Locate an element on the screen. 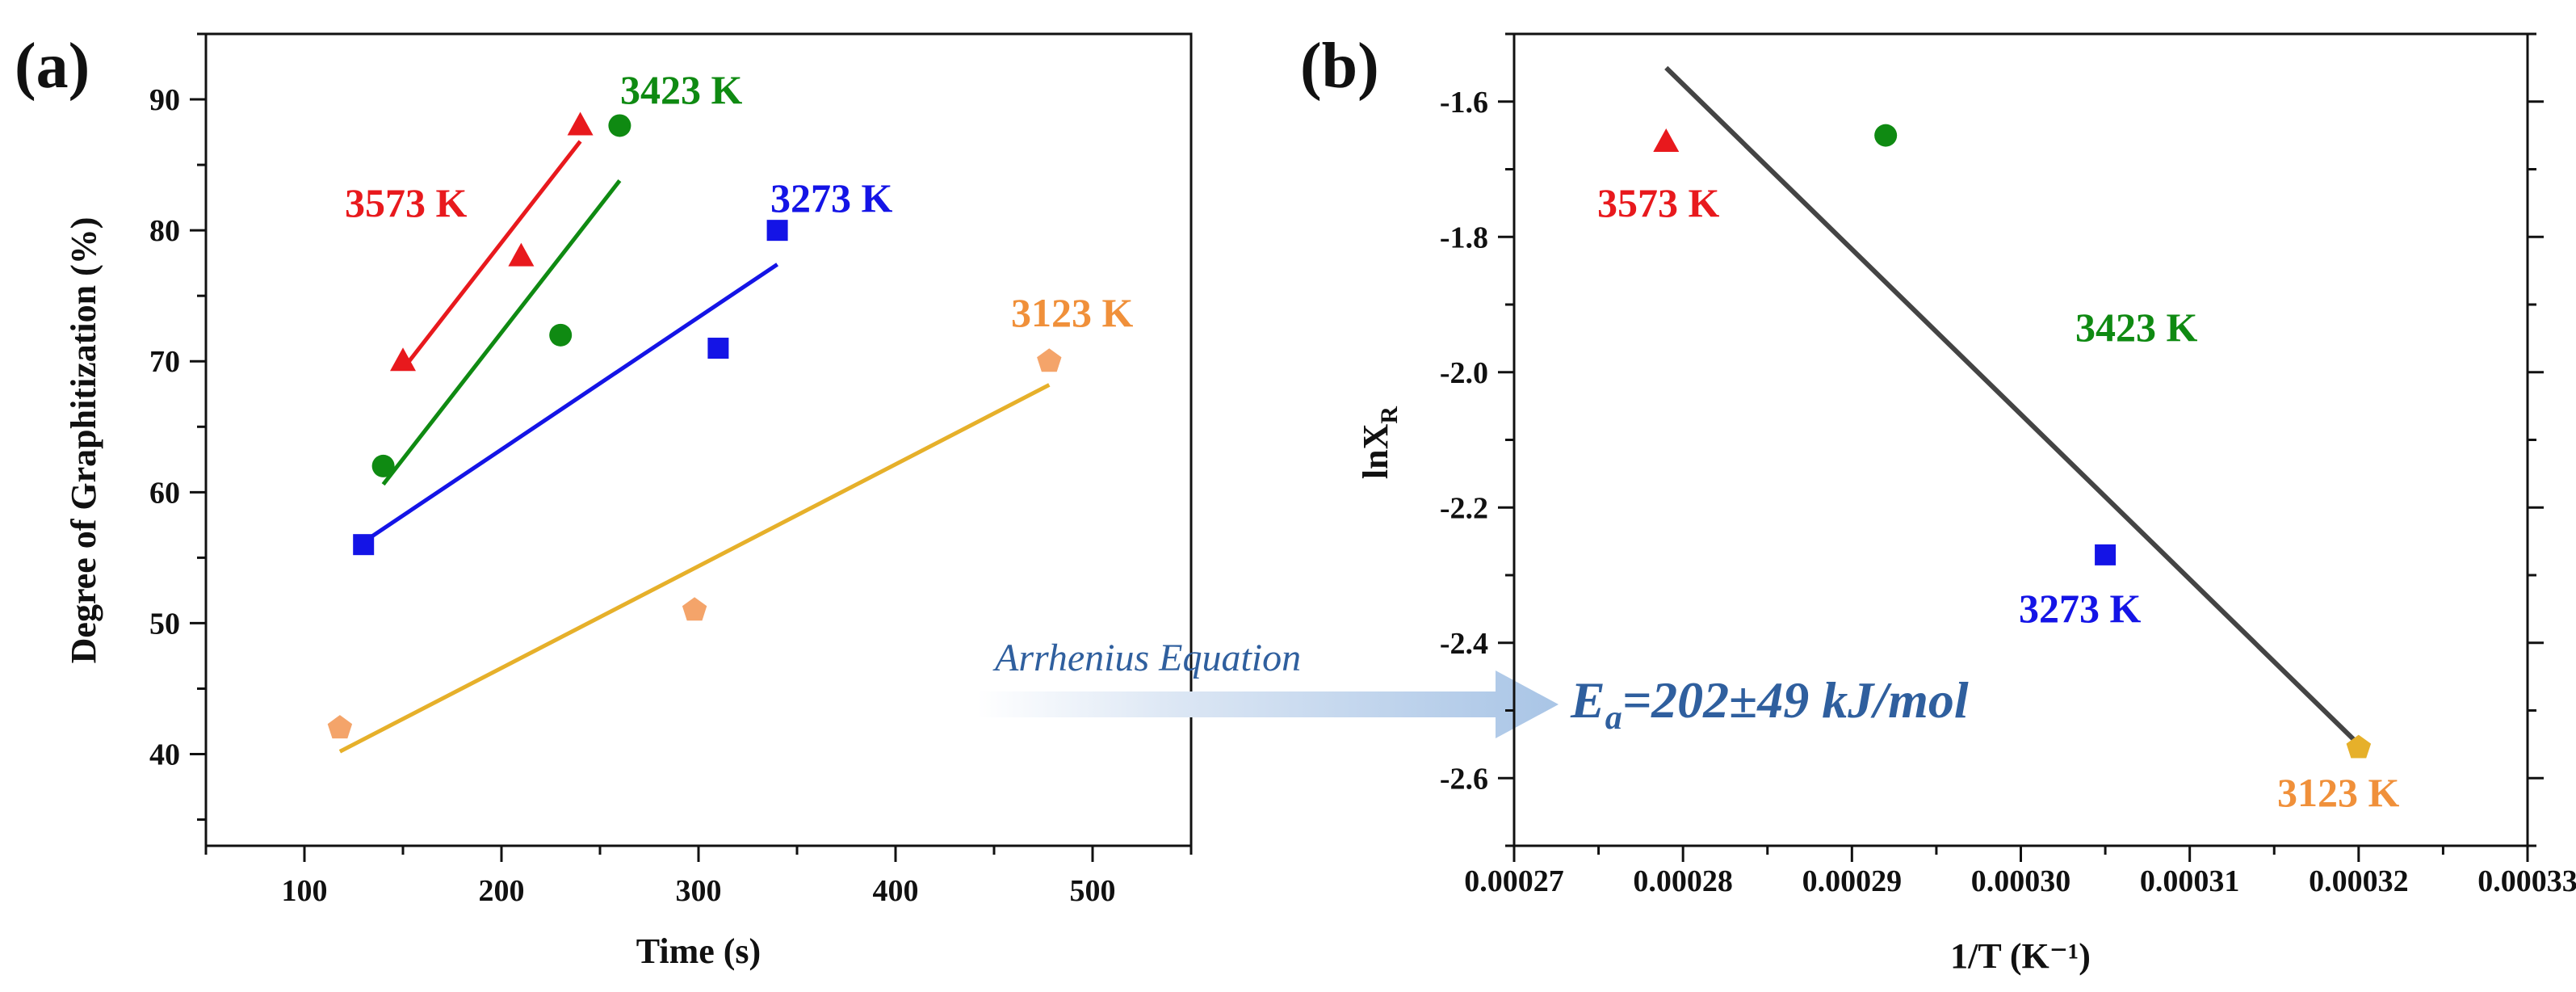 The height and width of the screenshot is (992, 2576). x-tick-label: 0.00033 is located at coordinates (2526, 881).